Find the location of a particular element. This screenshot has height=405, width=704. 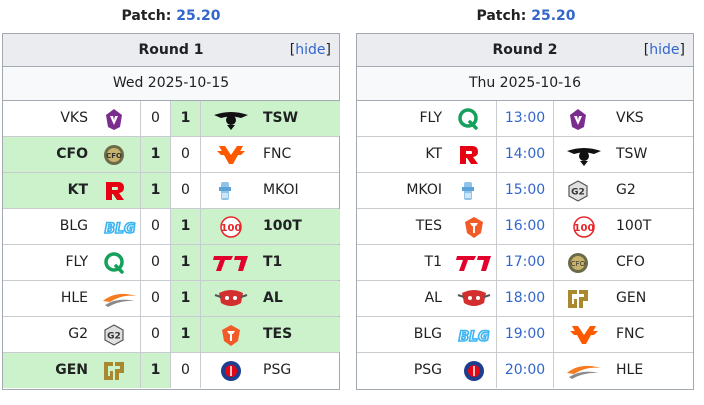

score-right: 1 is located at coordinates (185, 298).